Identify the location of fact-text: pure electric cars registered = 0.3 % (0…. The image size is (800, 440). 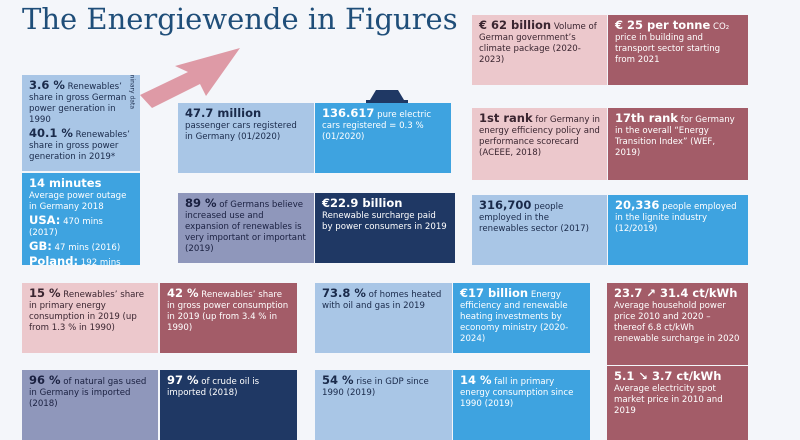
(377, 126).